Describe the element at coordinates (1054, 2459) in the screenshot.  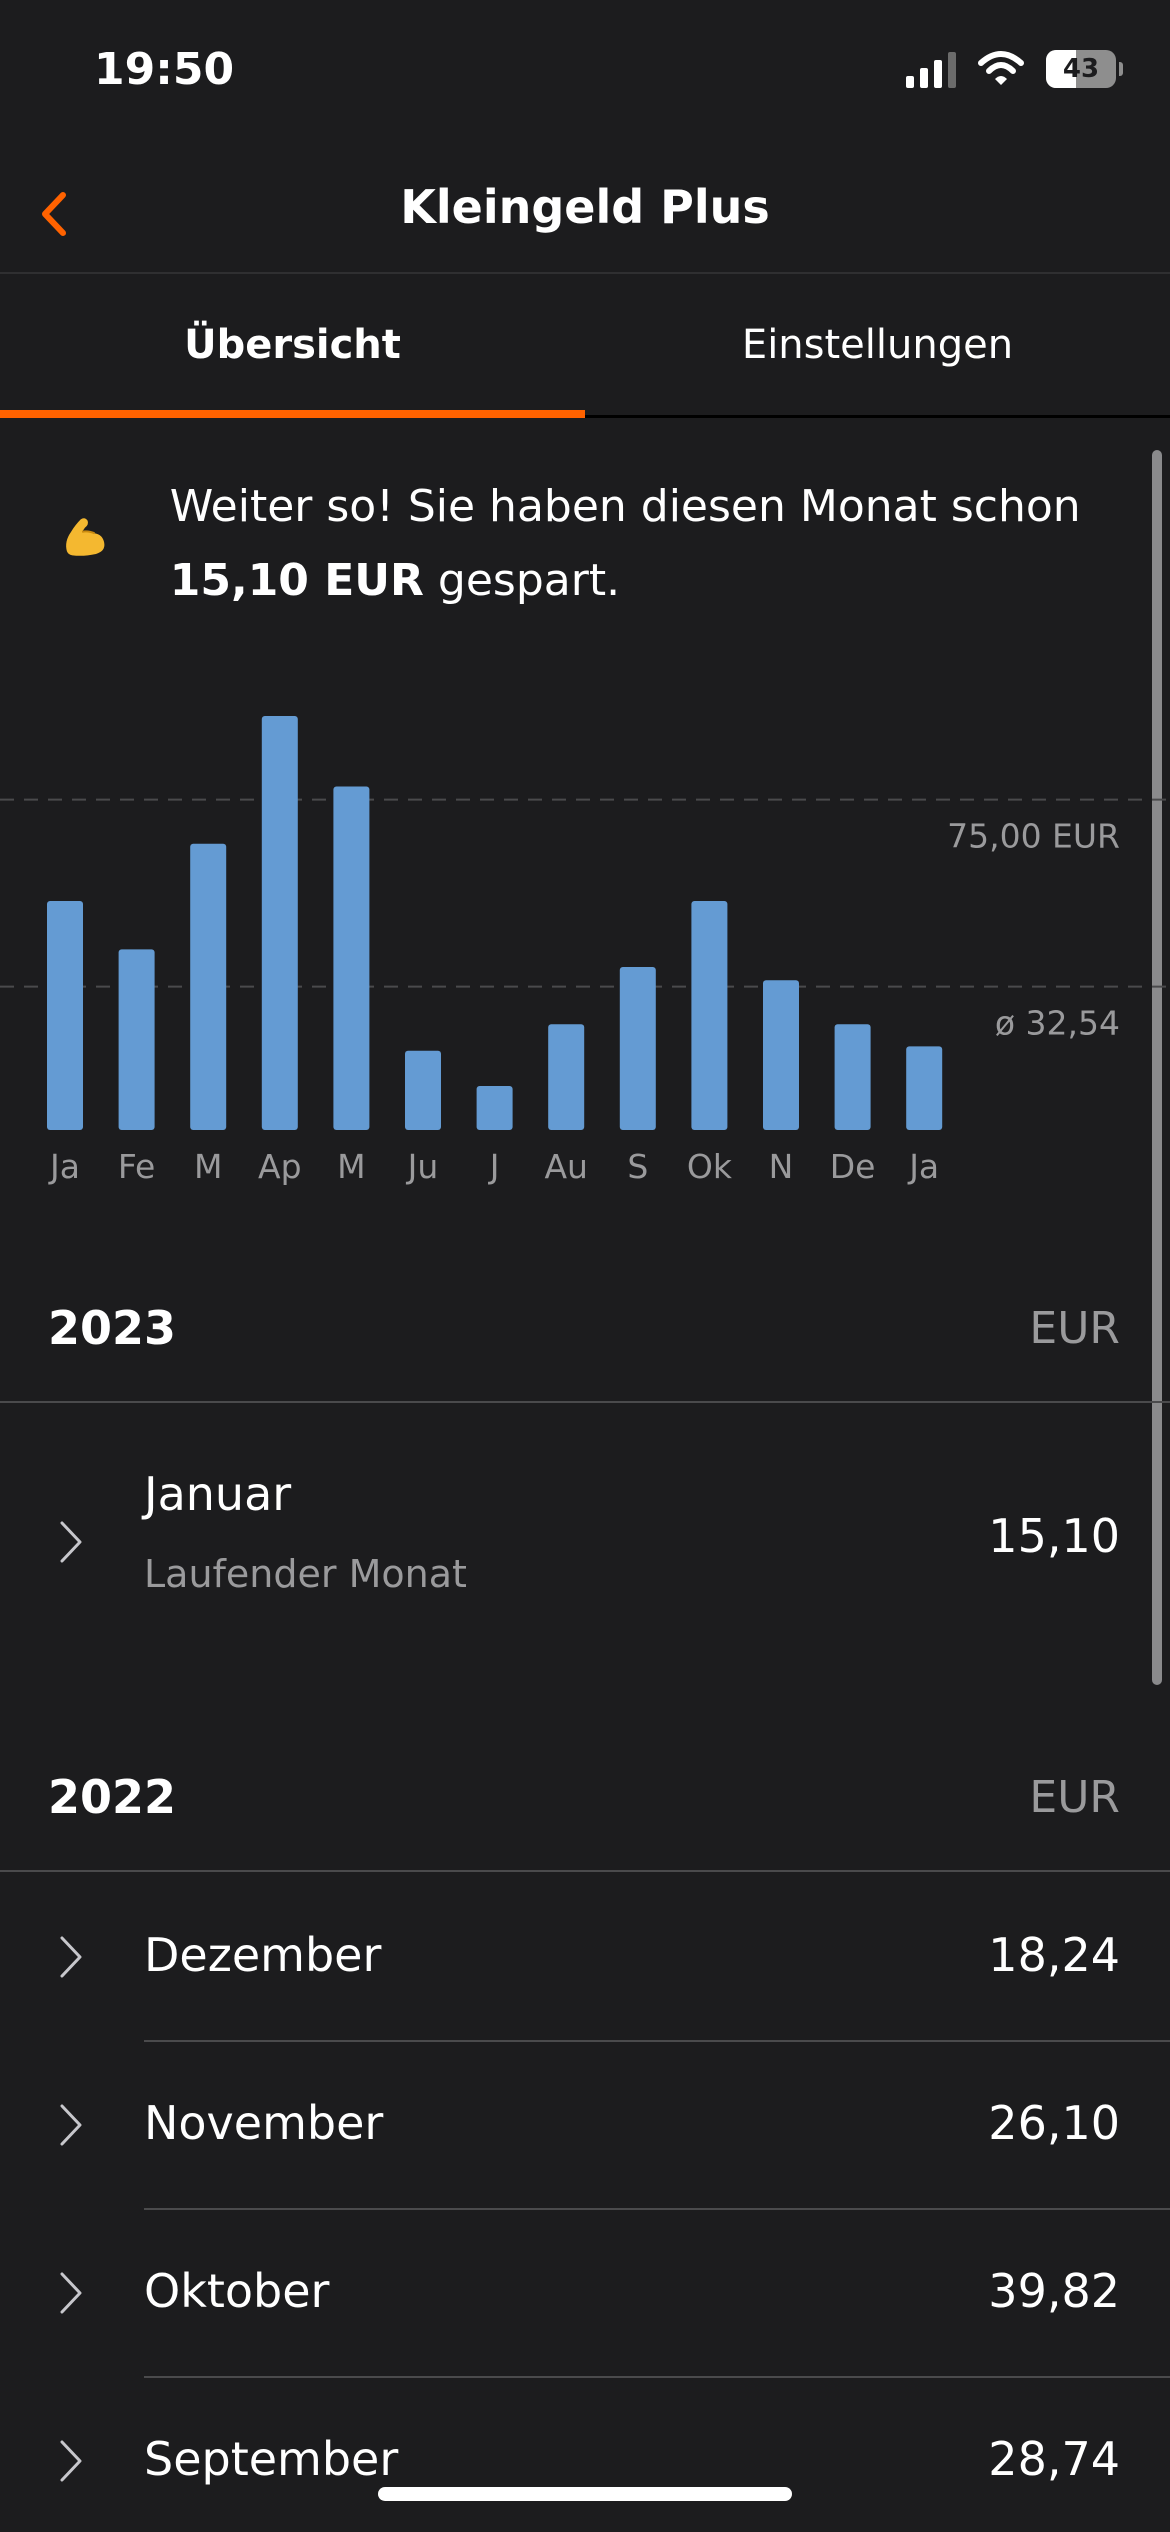
I see `month-amount: 28,74` at that location.